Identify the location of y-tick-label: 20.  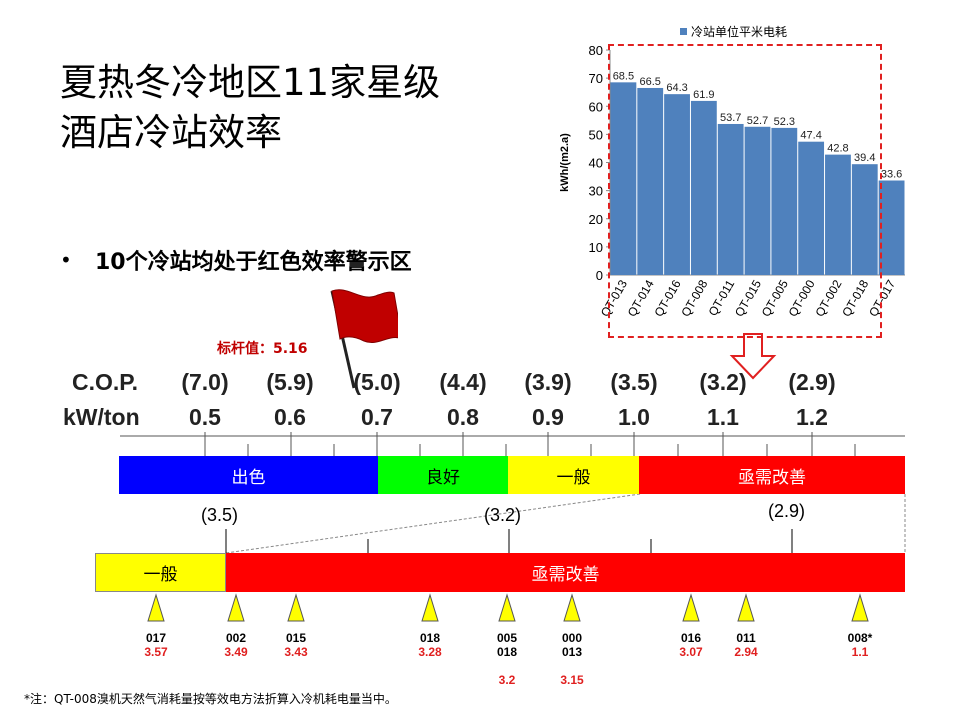
(596, 219).